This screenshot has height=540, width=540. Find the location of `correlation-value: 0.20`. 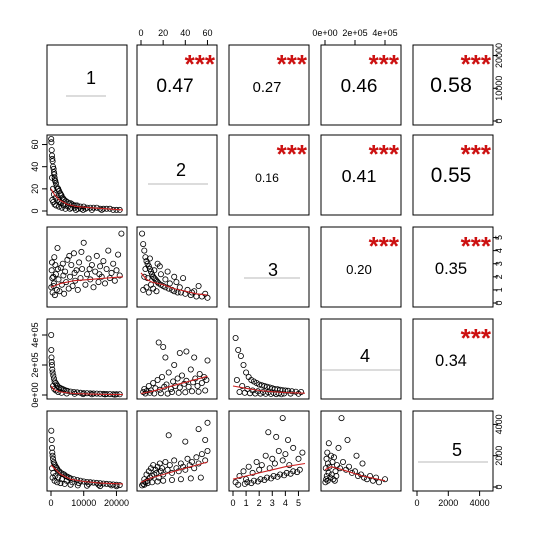

correlation-value: 0.20 is located at coordinates (359, 269).